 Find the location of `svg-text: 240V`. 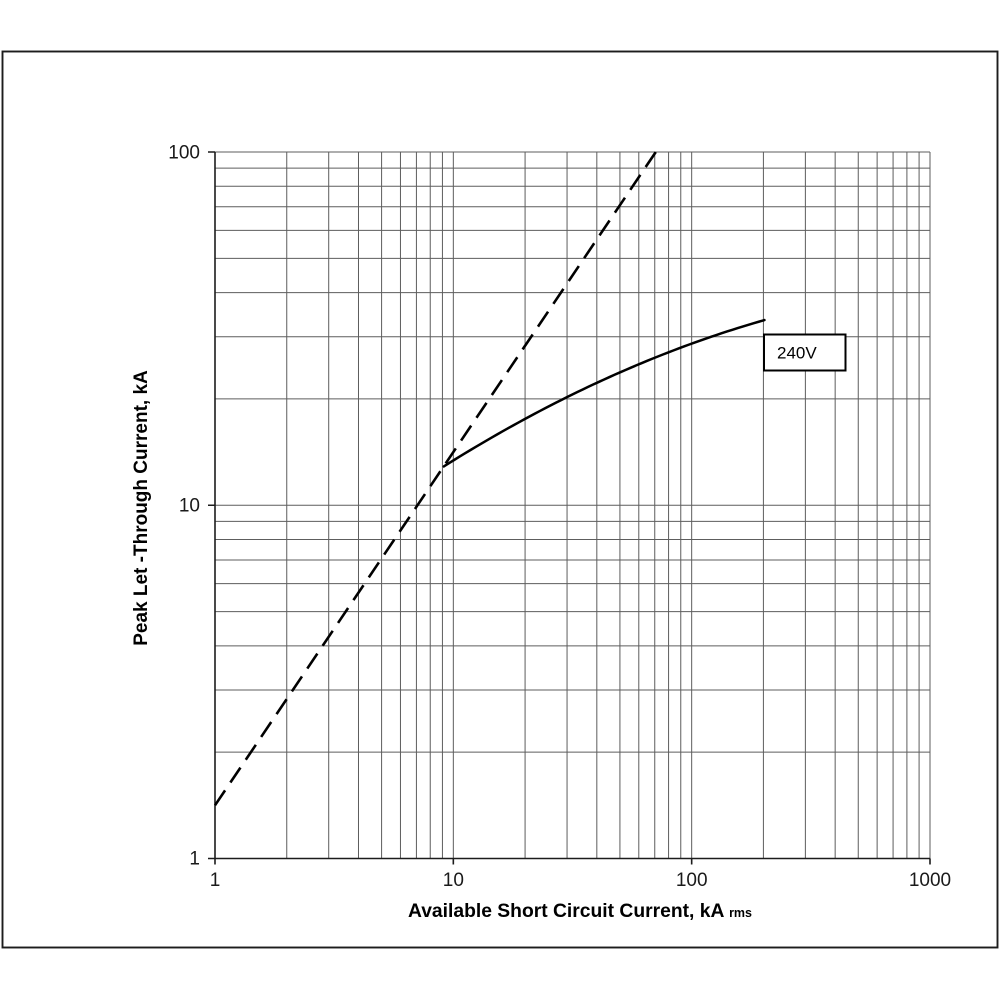

svg-text: 240V is located at coordinates (797, 353).